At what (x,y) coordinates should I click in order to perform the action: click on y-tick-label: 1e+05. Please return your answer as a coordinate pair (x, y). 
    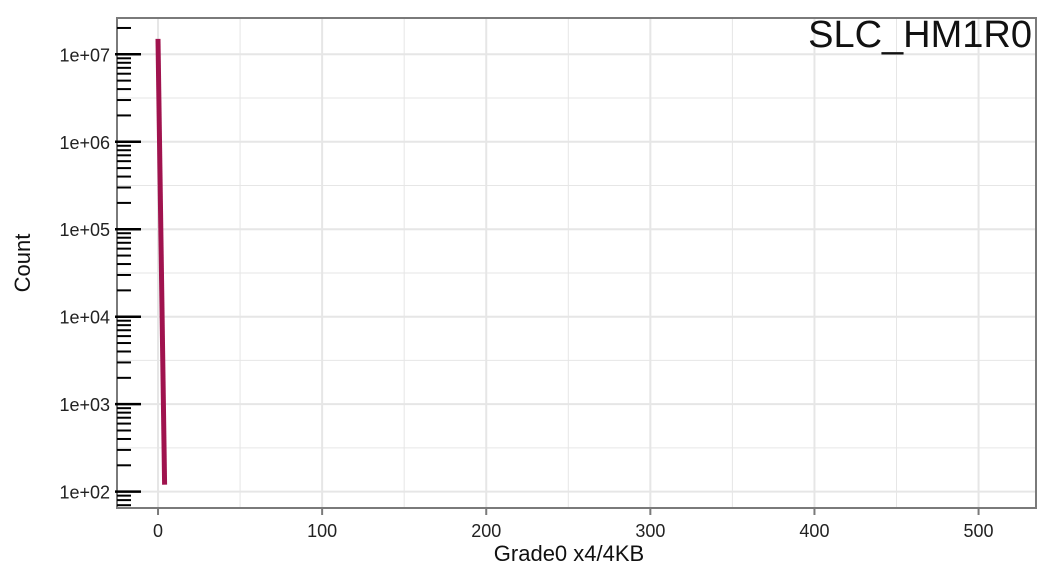
    Looking at the image, I should click on (84, 230).